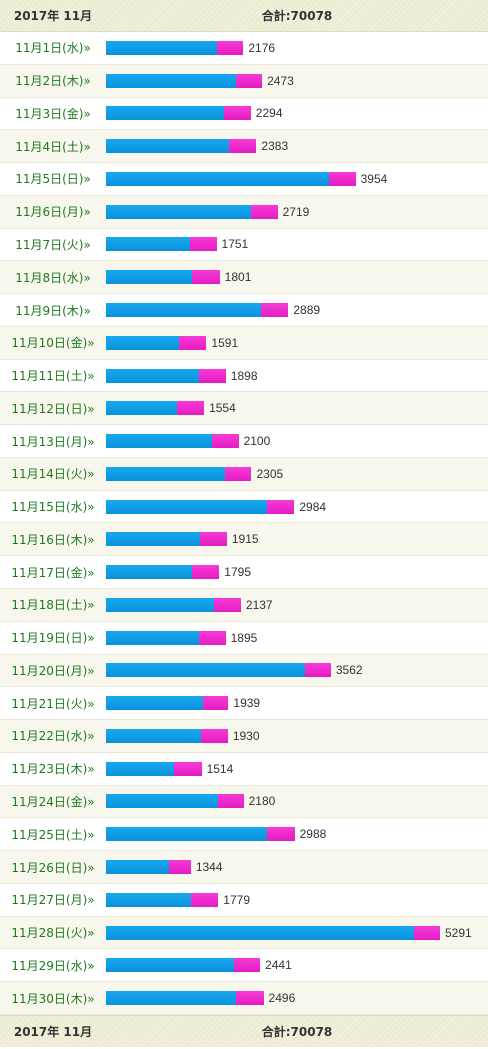 Image resolution: width=488 pixels, height=1049 pixels. I want to click on bar-area: 3954, so click(297, 179).